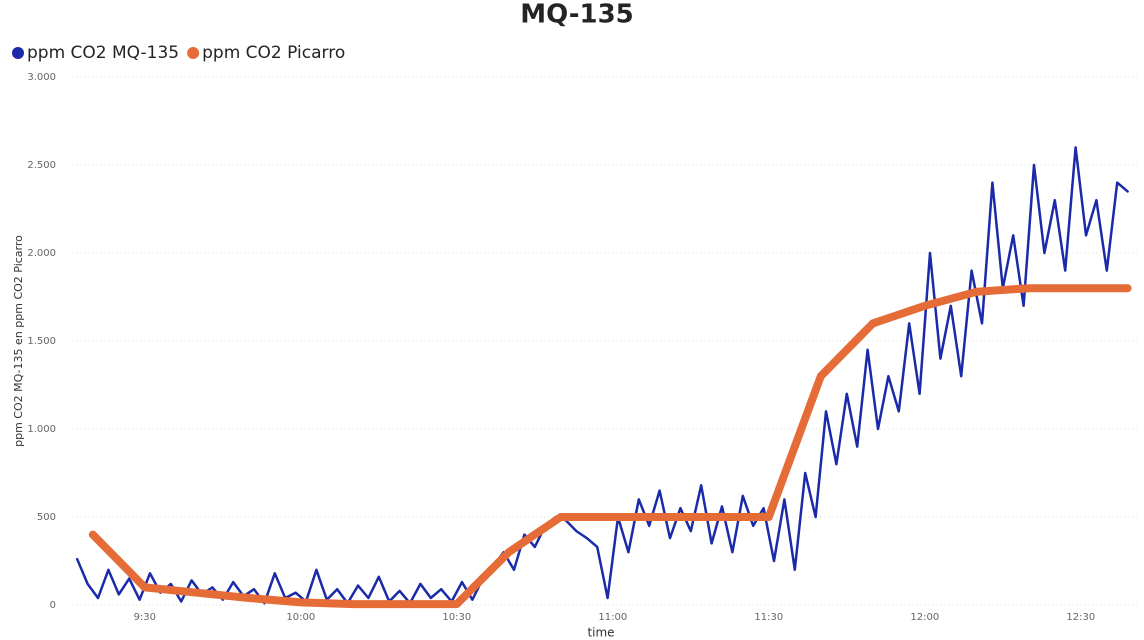 This screenshot has width=1144, height=640. I want to click on x-tick-label: 11:00, so click(612, 617).